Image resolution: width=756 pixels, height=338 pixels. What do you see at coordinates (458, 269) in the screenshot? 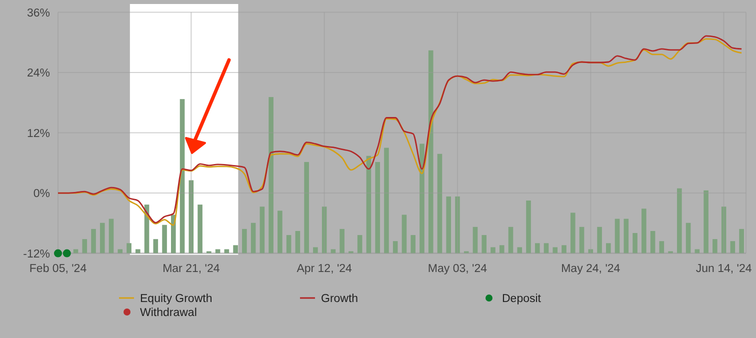
I see `x-tick-label: May 03, '24` at bounding box center [458, 269].